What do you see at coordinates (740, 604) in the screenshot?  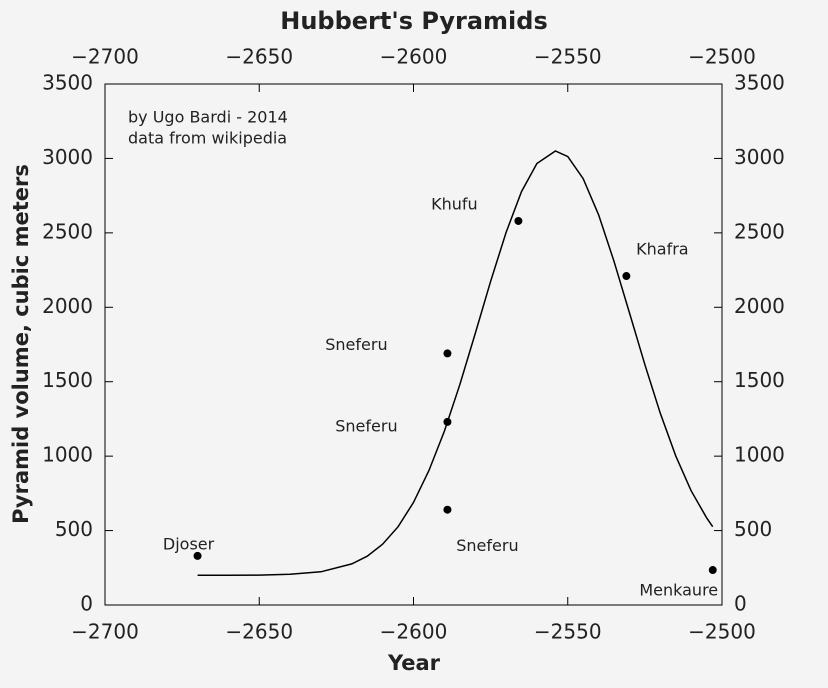 I see `y-tick-label-right: 0` at bounding box center [740, 604].